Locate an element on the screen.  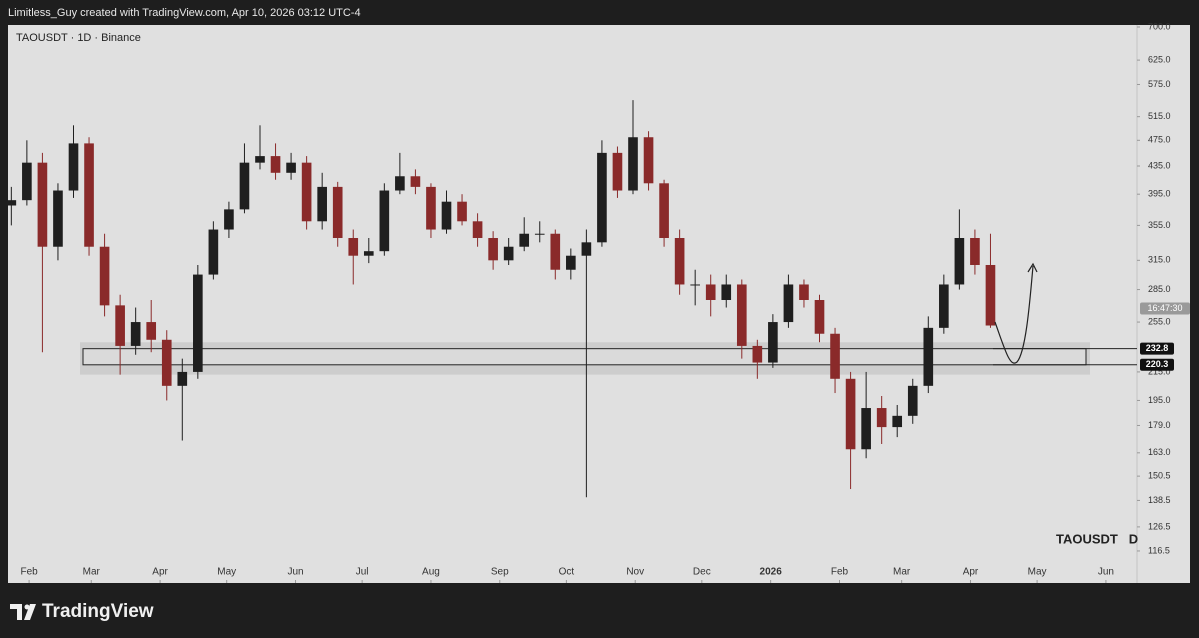
arrow-head is located at coordinates (1032, 267).